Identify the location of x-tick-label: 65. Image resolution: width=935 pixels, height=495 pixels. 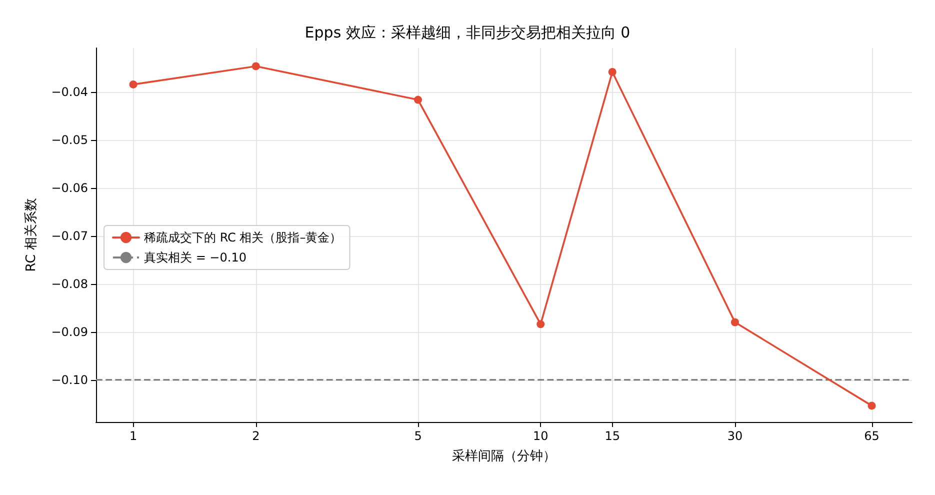
(872, 436).